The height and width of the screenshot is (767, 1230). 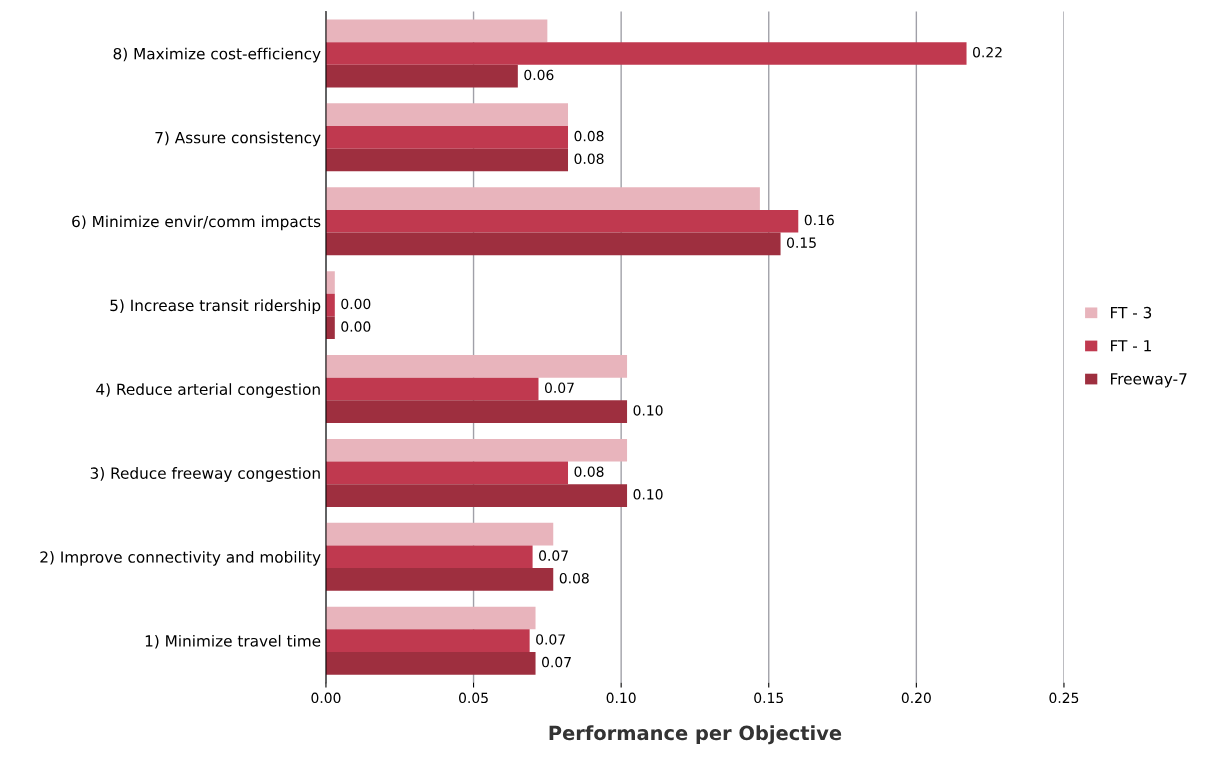 What do you see at coordinates (539, 75) in the screenshot?
I see `data-label: 0.06` at bounding box center [539, 75].